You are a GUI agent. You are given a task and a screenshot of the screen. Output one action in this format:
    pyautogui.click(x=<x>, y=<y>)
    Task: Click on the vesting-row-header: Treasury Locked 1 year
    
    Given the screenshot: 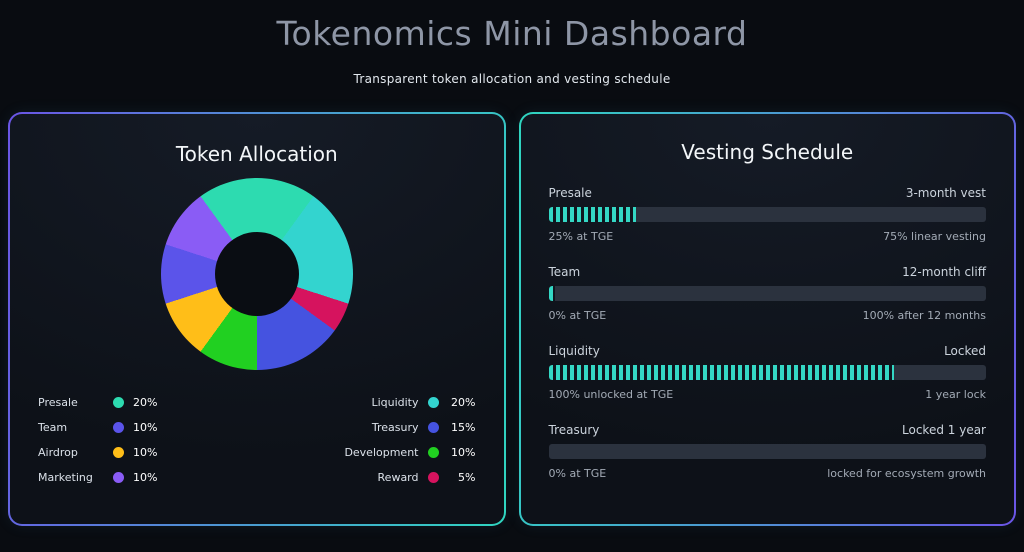 What is the action you would take?
    pyautogui.click(x=768, y=430)
    